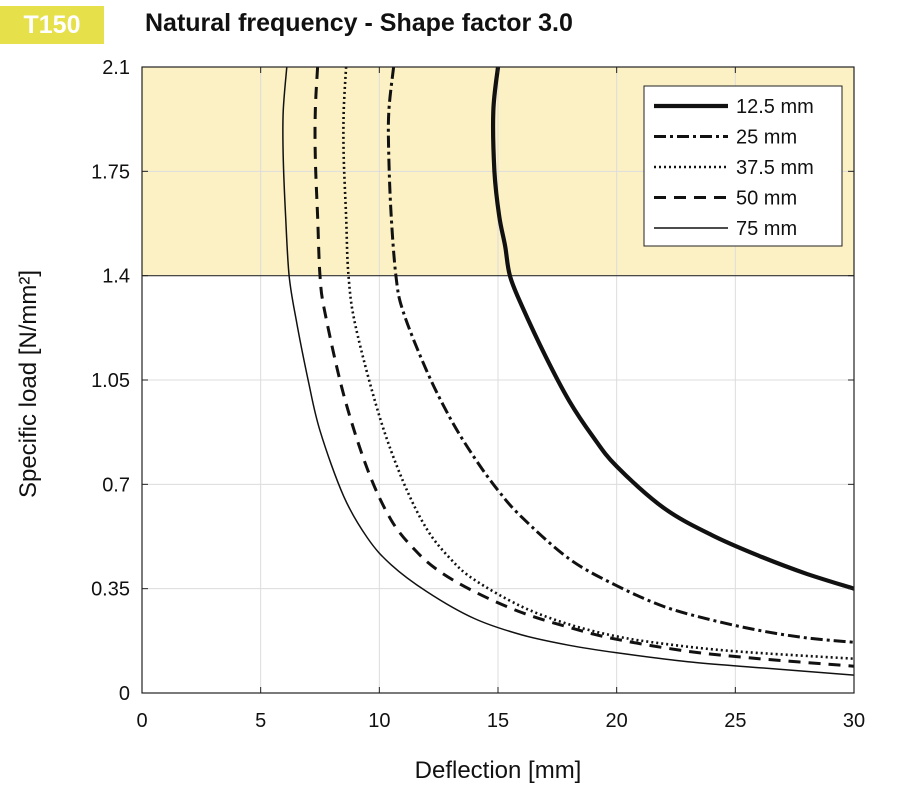 This screenshot has height=800, width=920. Describe the element at coordinates (775, 107) in the screenshot. I see `legend-label: 12.5 mm` at that location.